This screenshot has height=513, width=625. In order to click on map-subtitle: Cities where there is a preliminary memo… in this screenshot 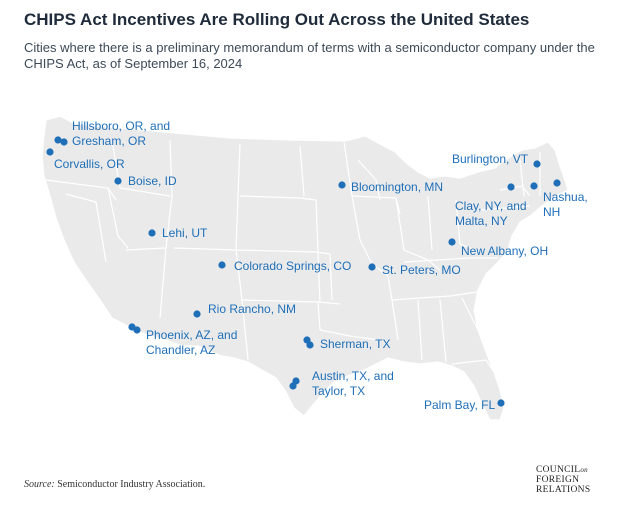, I will do `click(309, 55)`.